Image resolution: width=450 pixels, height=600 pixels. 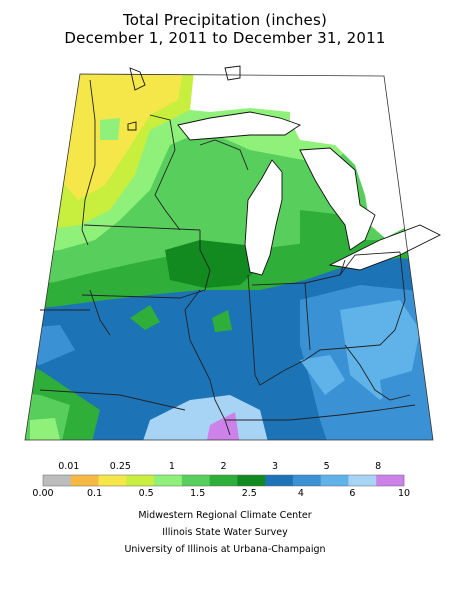 I want to click on map-title: Total Precipitation (inches), so click(x=225, y=20).